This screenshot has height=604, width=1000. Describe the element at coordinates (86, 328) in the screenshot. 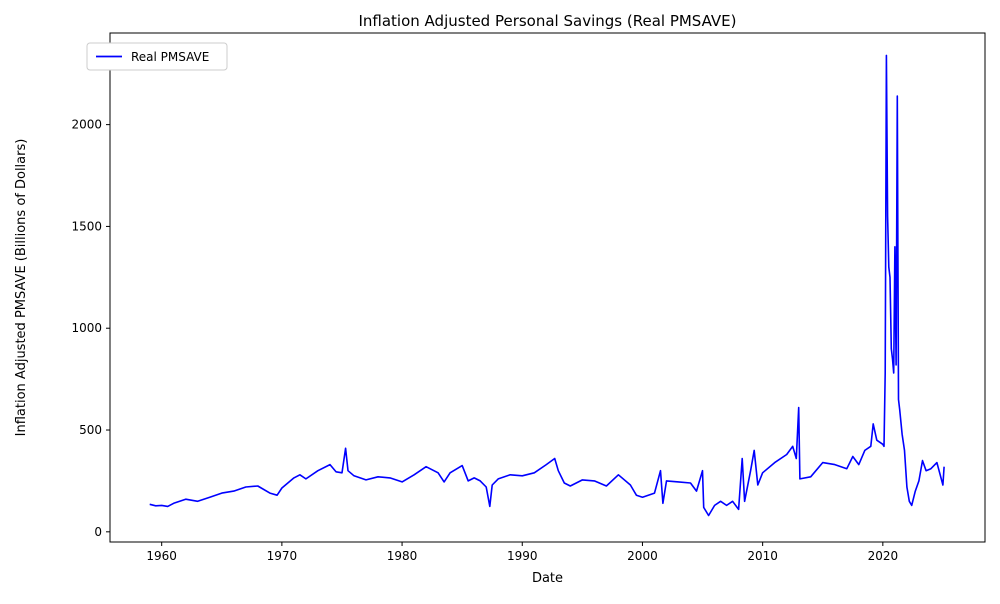

I see `y-tick-label: 1000` at that location.